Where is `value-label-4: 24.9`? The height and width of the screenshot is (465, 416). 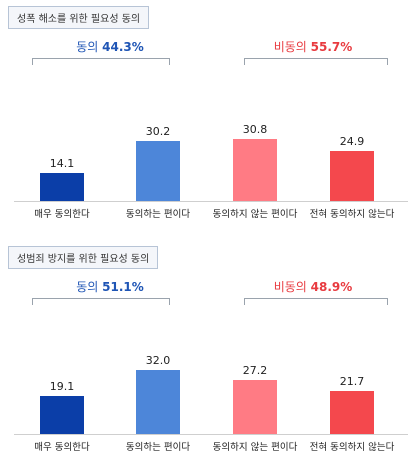
value-label-4: 24.9 is located at coordinates (352, 142).